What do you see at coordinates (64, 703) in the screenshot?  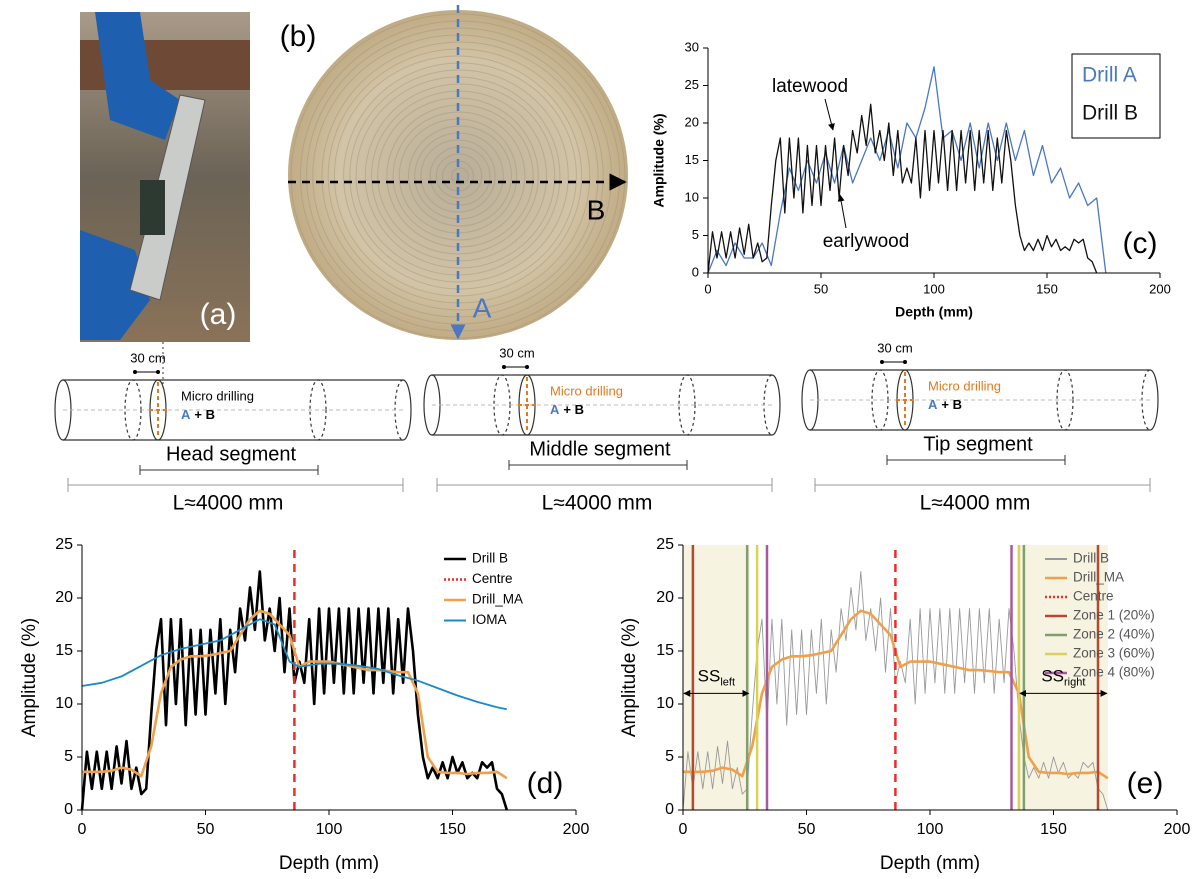 I see `y-tick-label: 10` at bounding box center [64, 703].